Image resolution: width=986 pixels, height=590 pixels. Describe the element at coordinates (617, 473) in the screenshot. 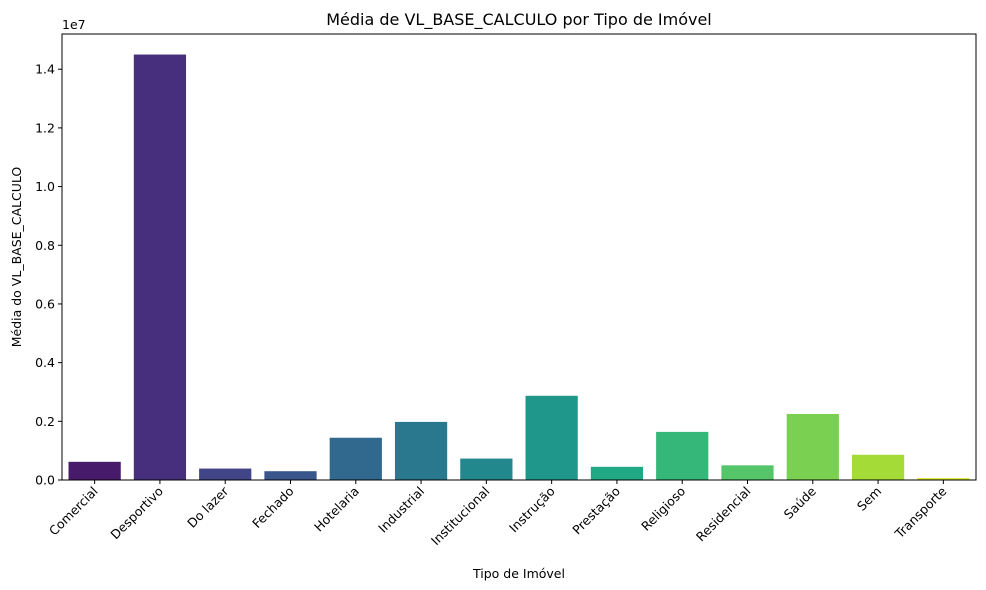

I see `bar-prestacao` at that location.